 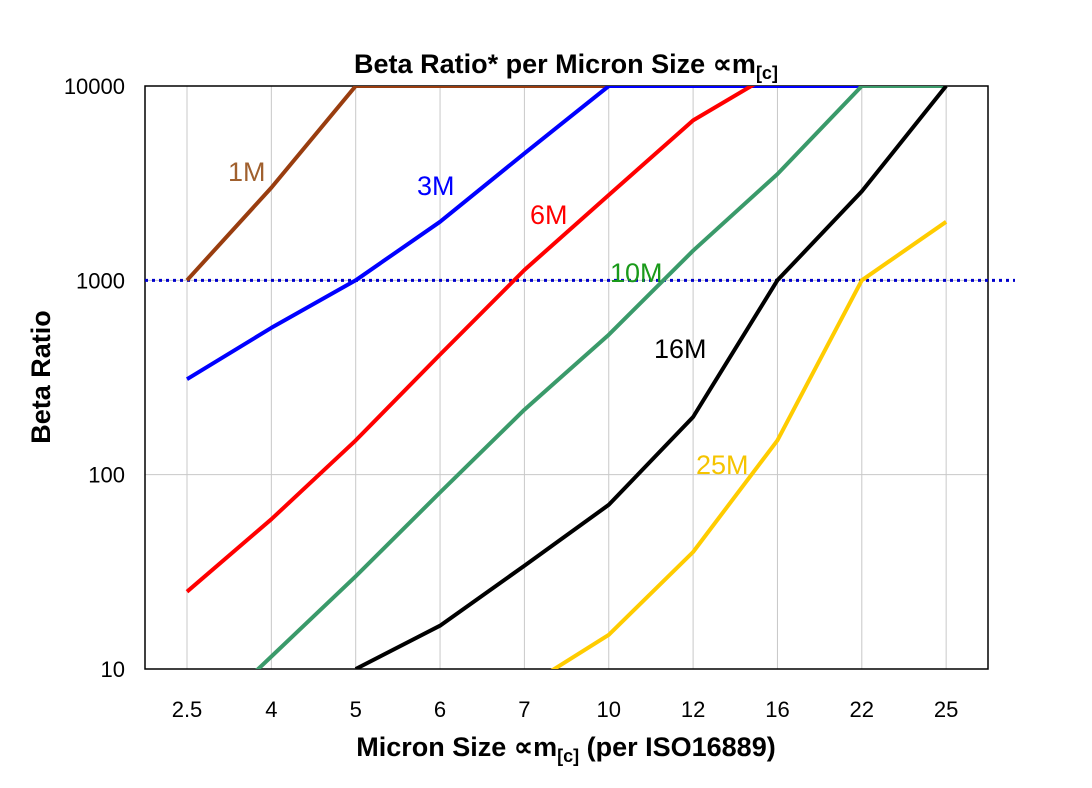 What do you see at coordinates (524, 709) in the screenshot?
I see `x-tick-label: 7` at bounding box center [524, 709].